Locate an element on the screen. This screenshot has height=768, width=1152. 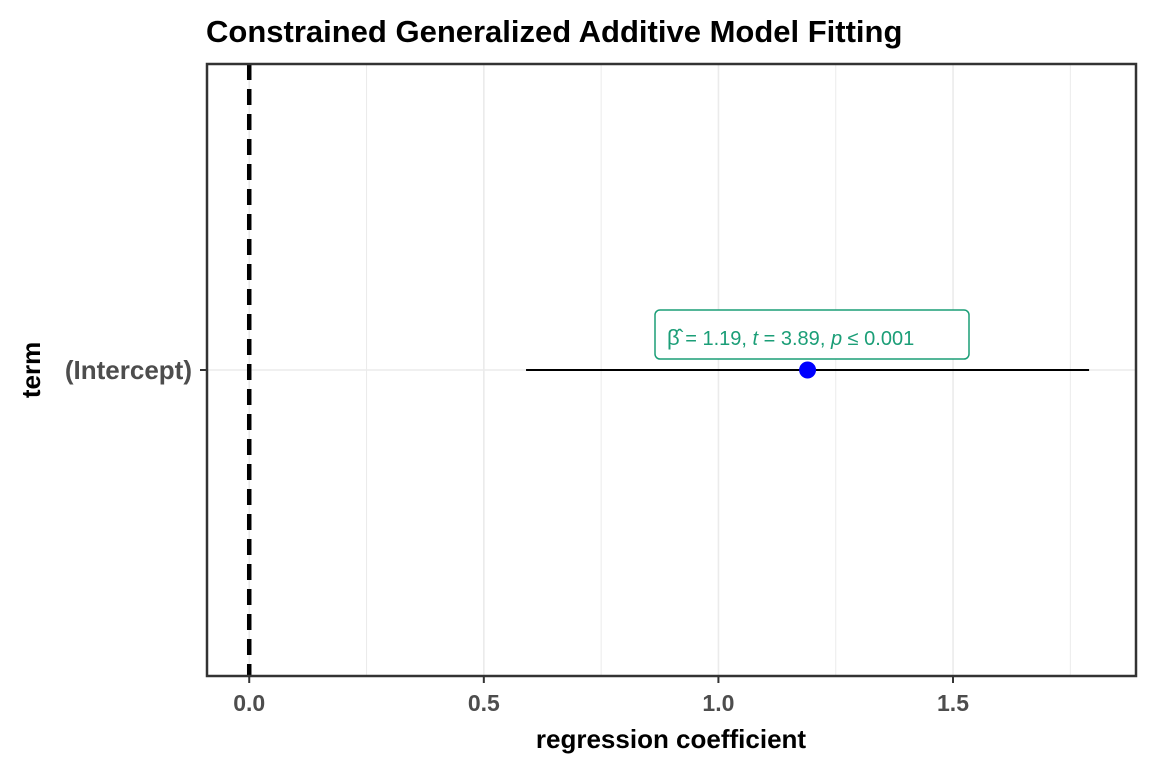
estimate-label-part: β̂ is located at coordinates (675, 337).